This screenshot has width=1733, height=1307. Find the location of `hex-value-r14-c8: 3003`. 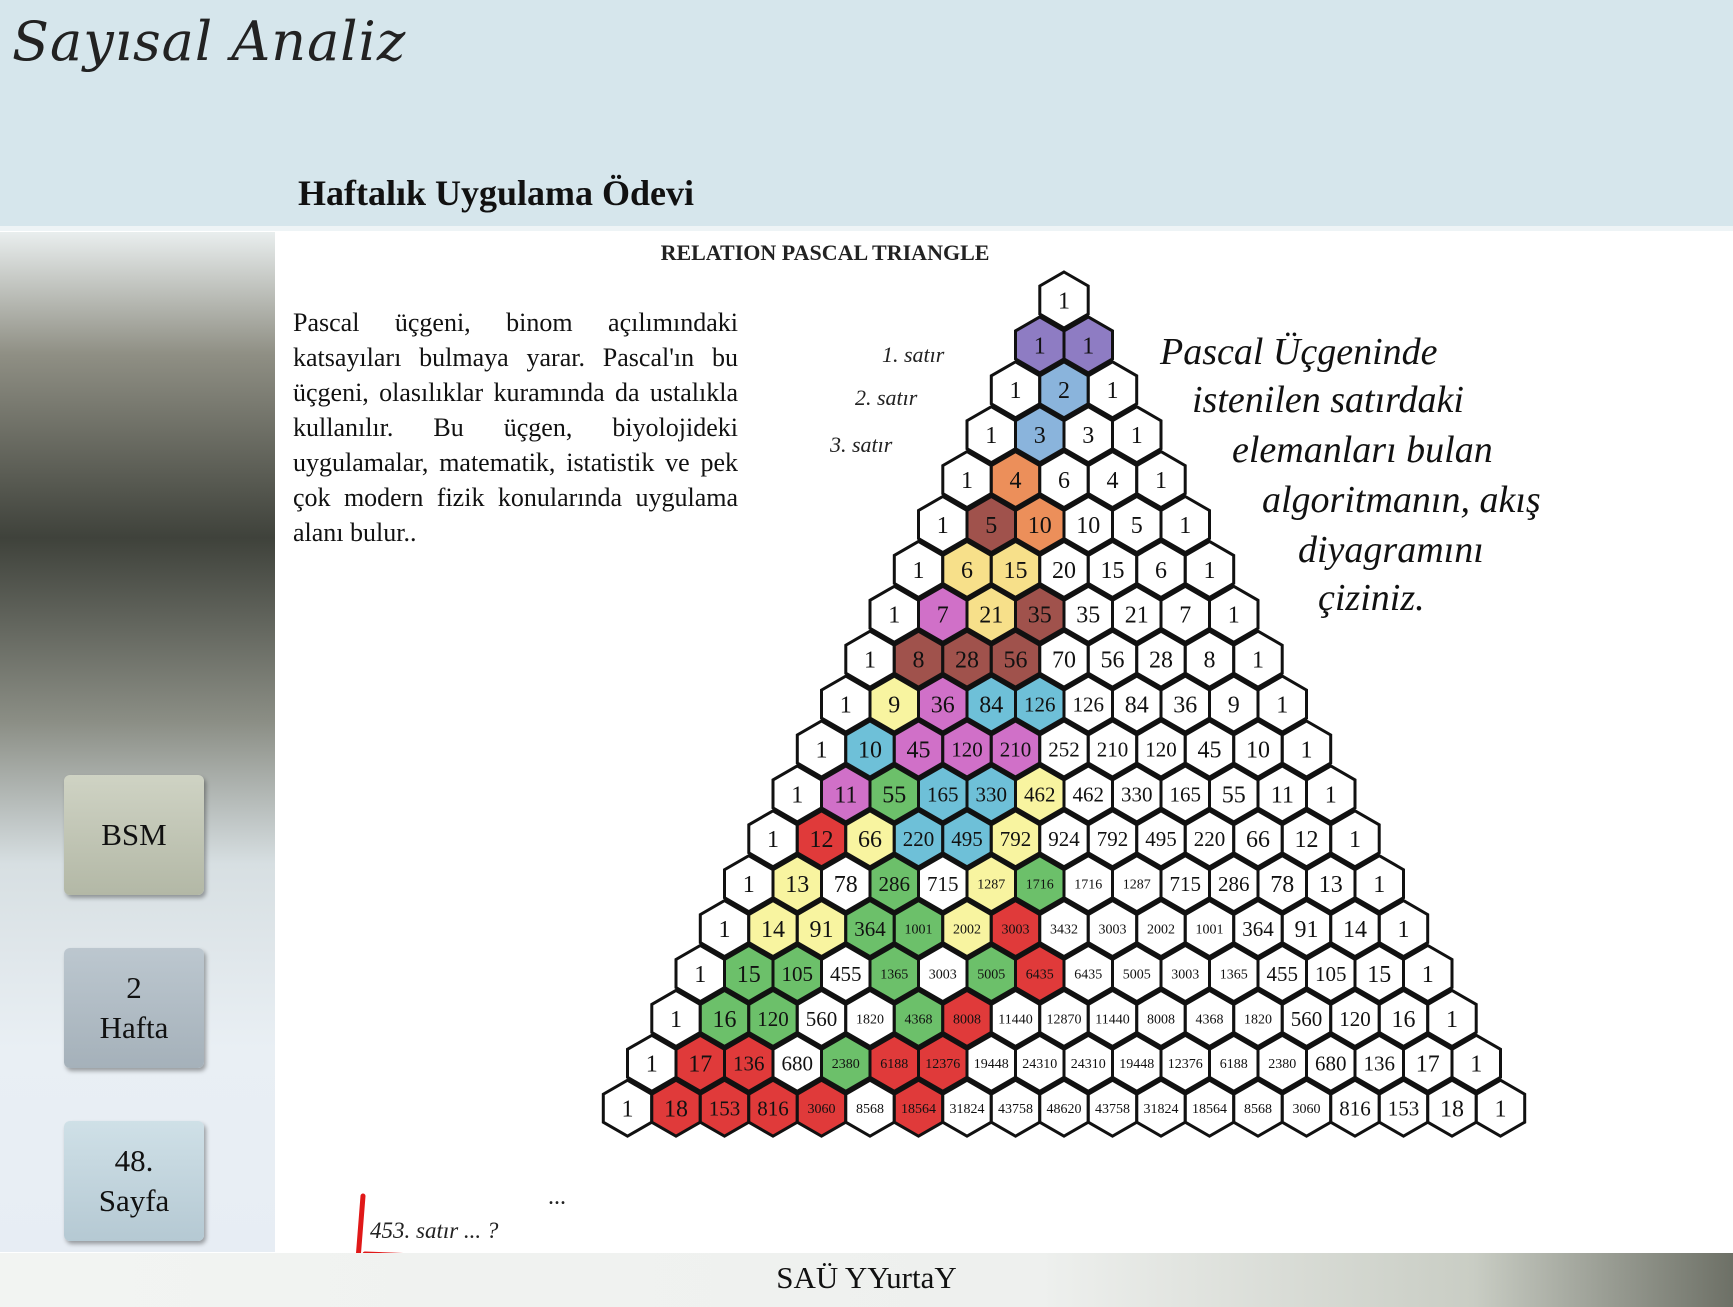

hex-value-r14-c8: 3003 is located at coordinates (1113, 930).